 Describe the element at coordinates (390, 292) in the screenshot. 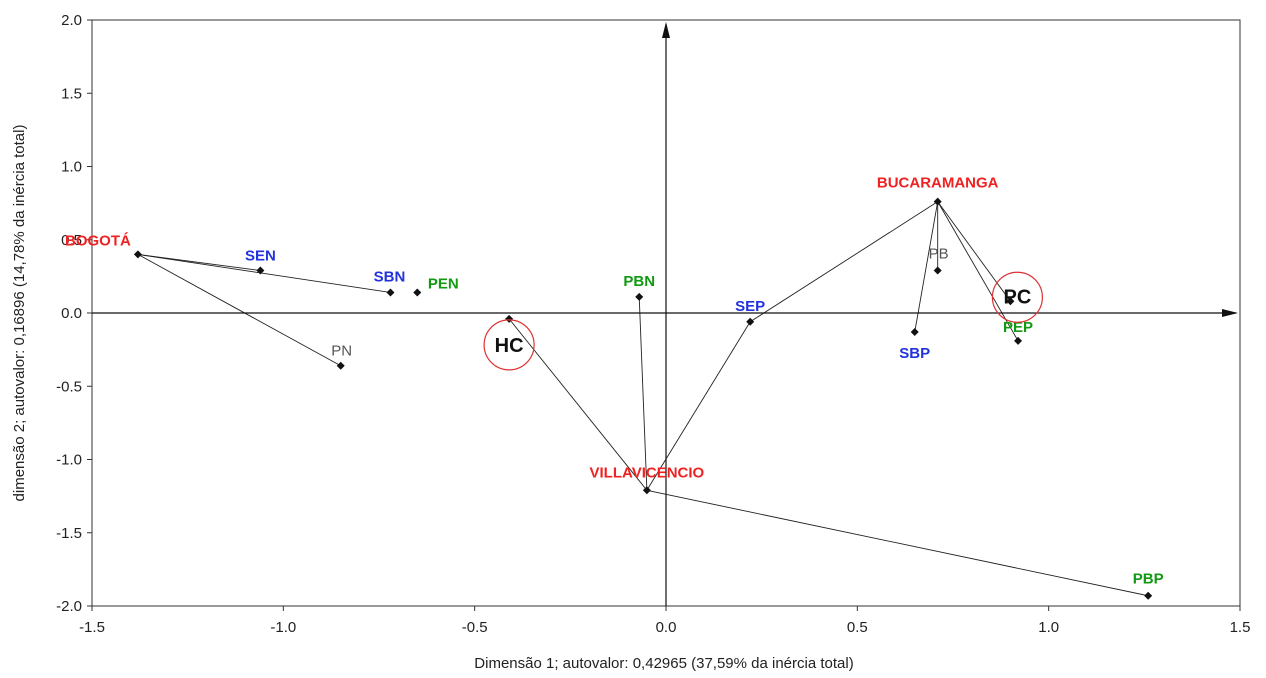

I see `point-sbn` at that location.